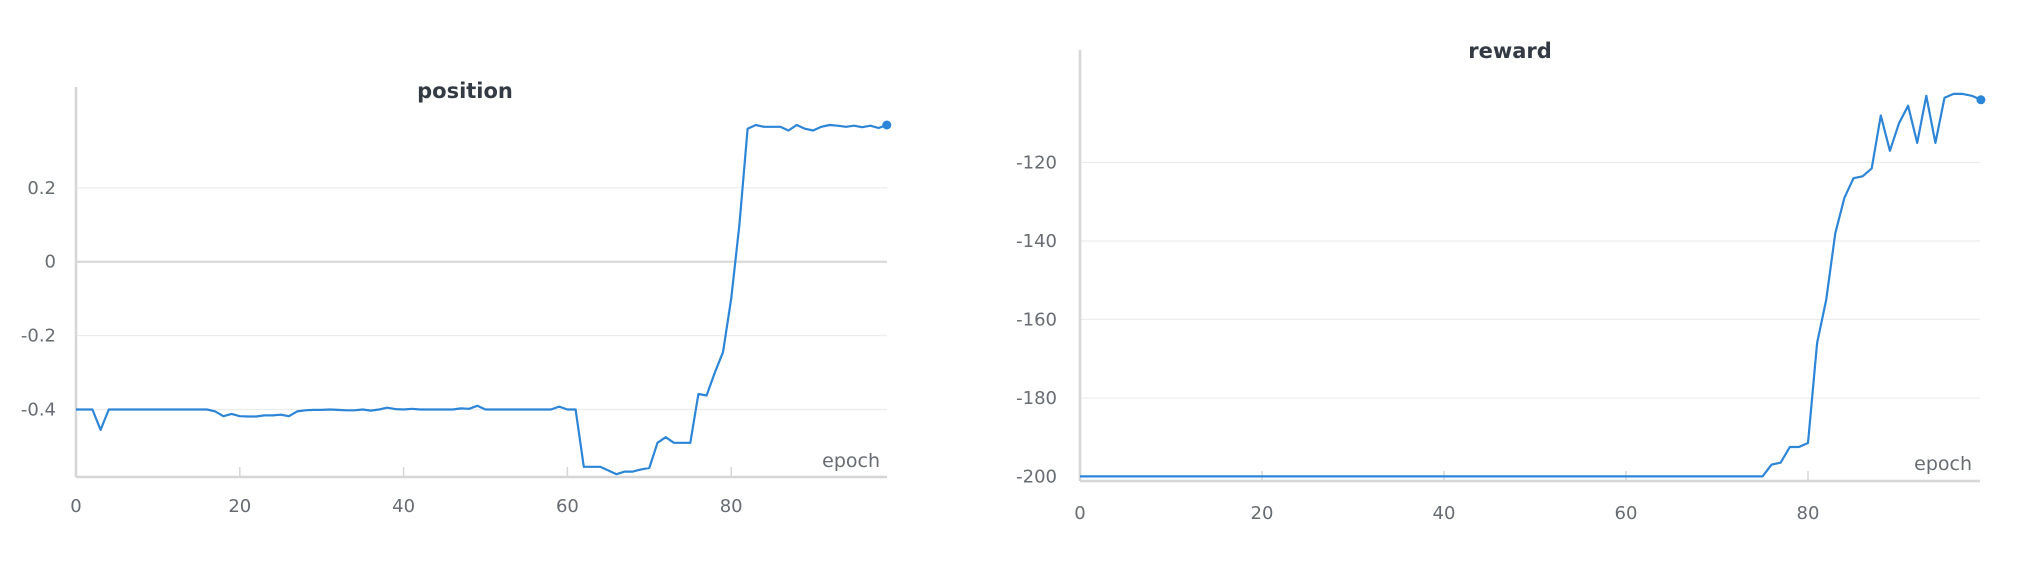 This screenshot has height=562, width=2025. What do you see at coordinates (38, 336) in the screenshot?
I see `y-tick-label: -0.2` at bounding box center [38, 336].